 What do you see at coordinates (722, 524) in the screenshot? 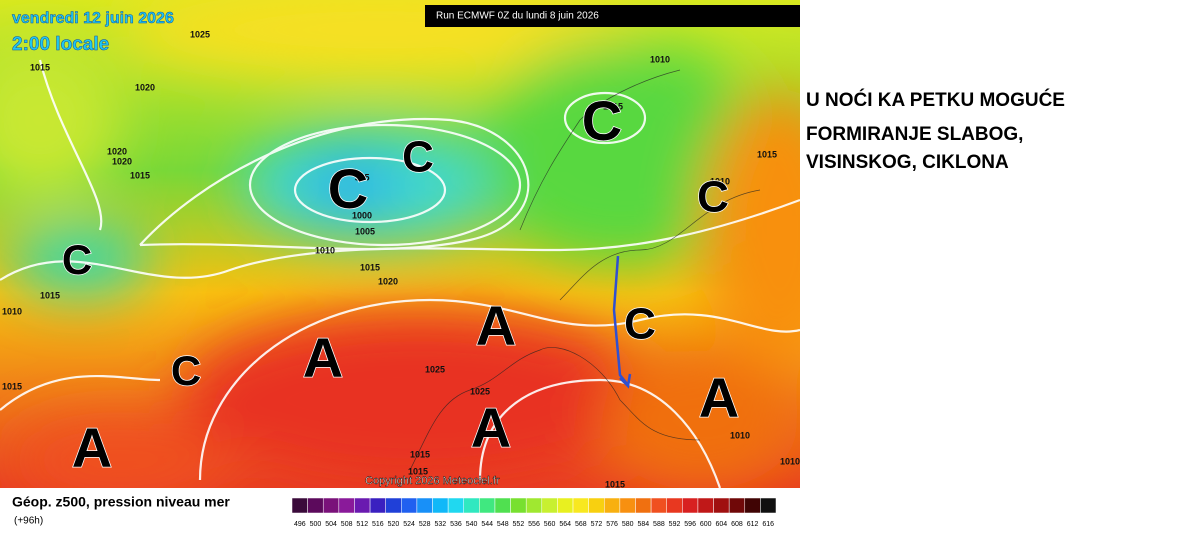
I see `legend-level: 604` at bounding box center [722, 524].